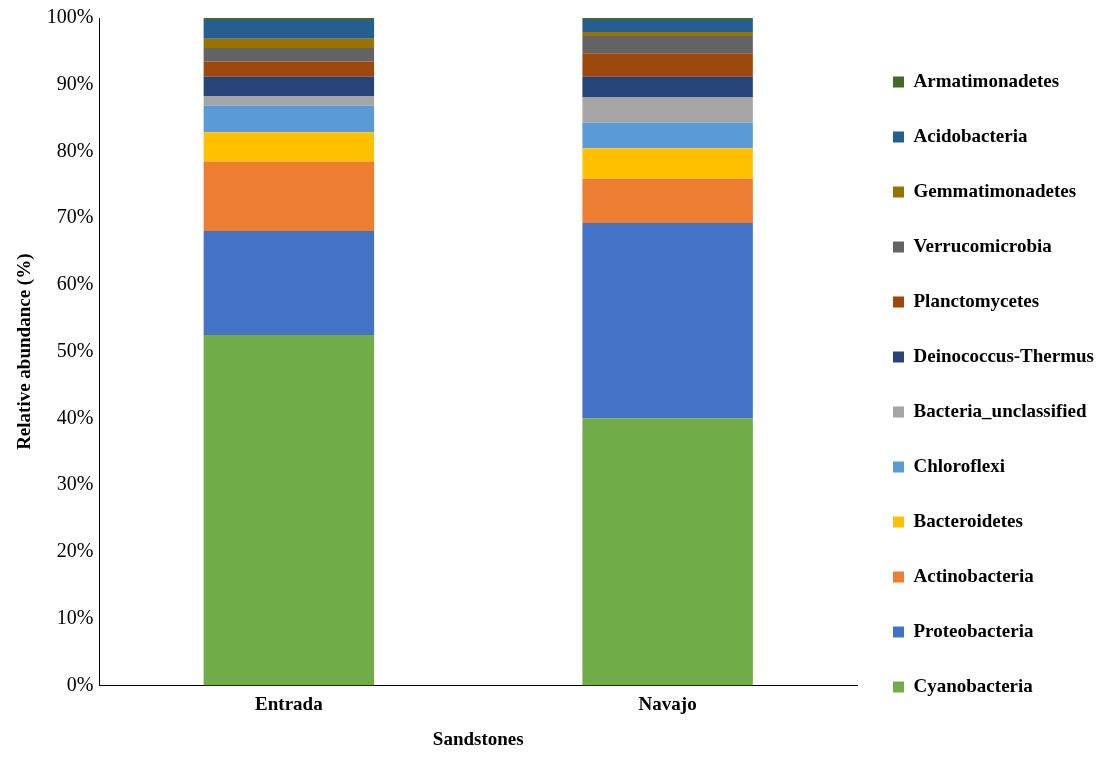 The width and height of the screenshot is (1109, 765). I want to click on legend-label: Proteobacteria, so click(973, 630).